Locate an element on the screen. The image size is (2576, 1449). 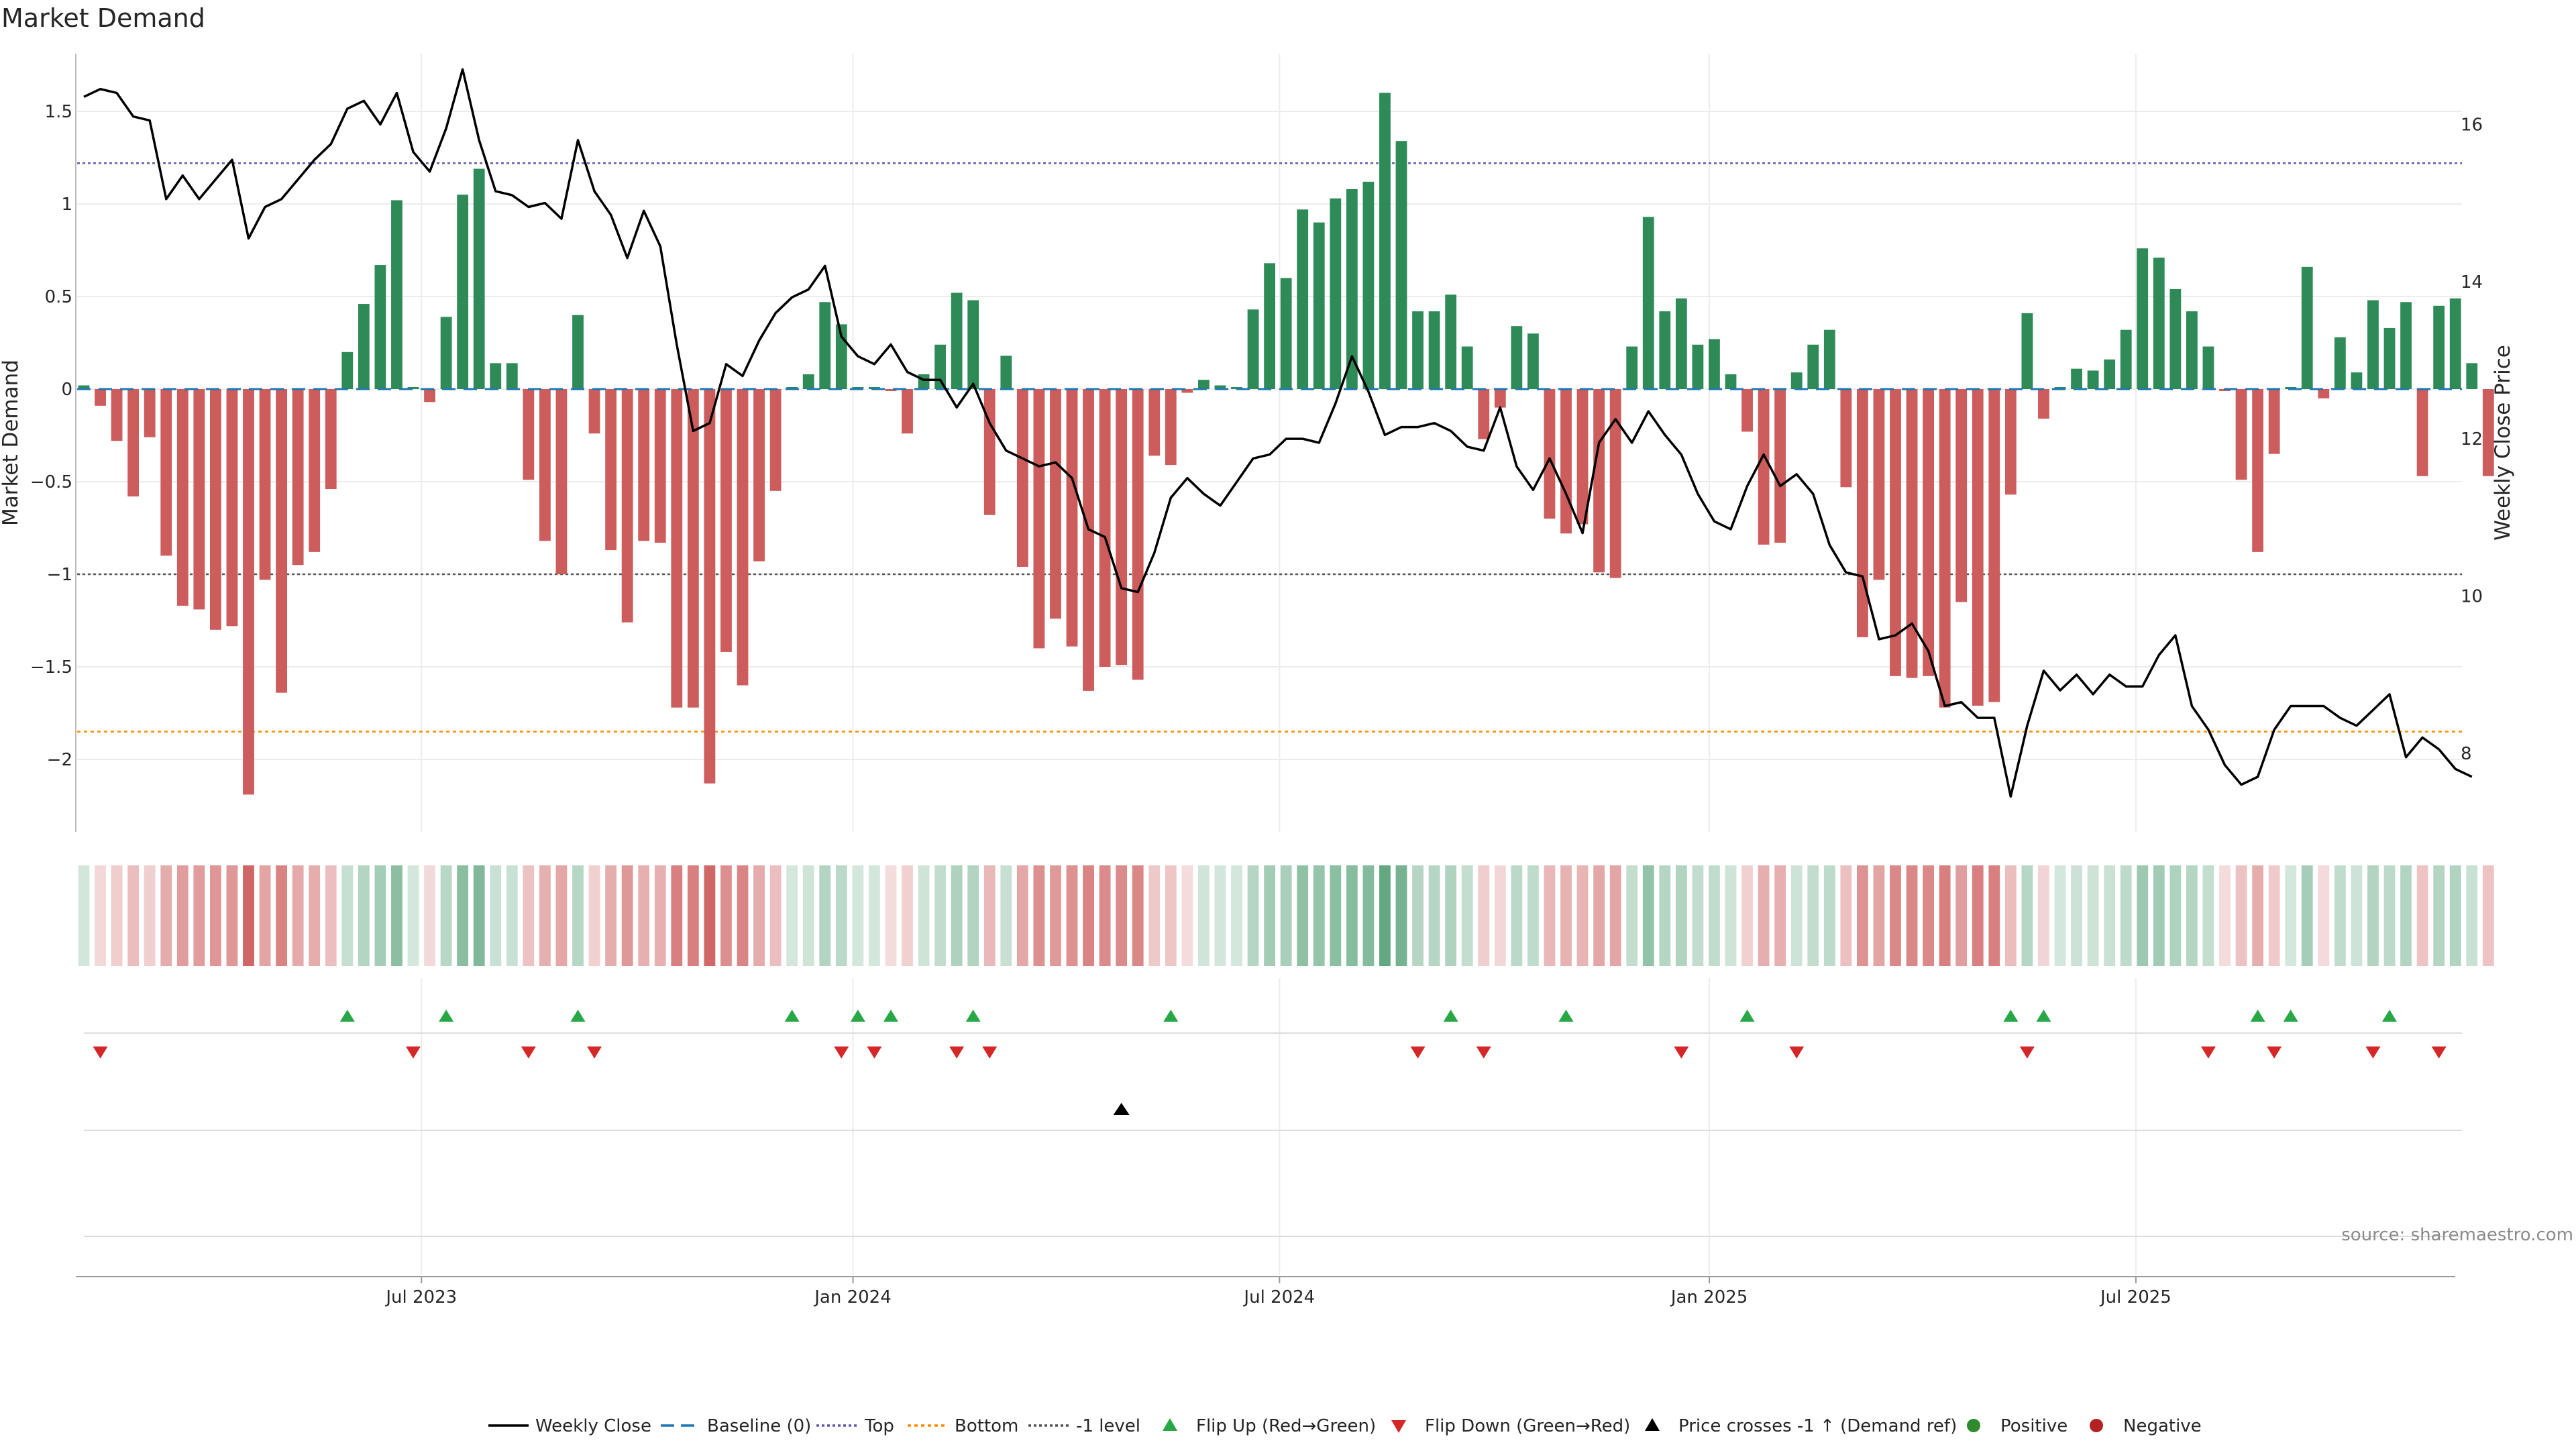
x-tick-label: Jul 2023 is located at coordinates (420, 1297).